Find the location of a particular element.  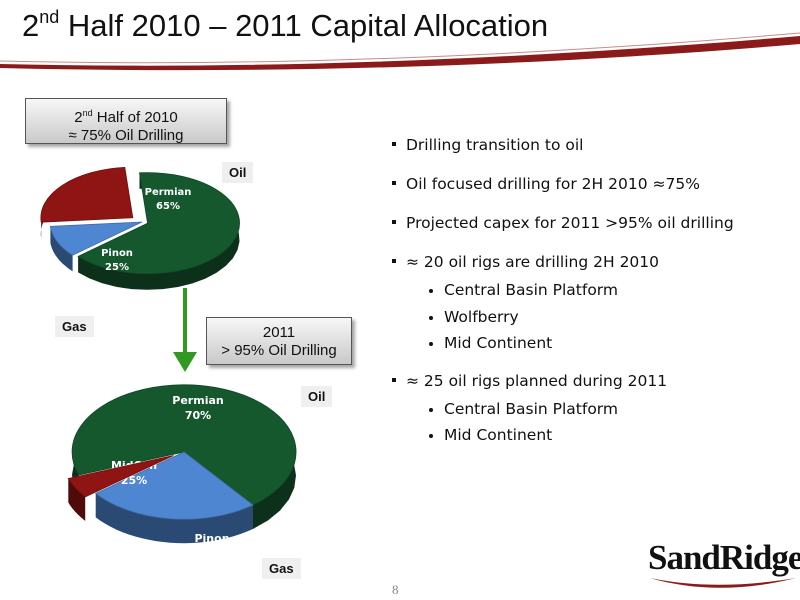

pie-value-label: 65% is located at coordinates (168, 206).